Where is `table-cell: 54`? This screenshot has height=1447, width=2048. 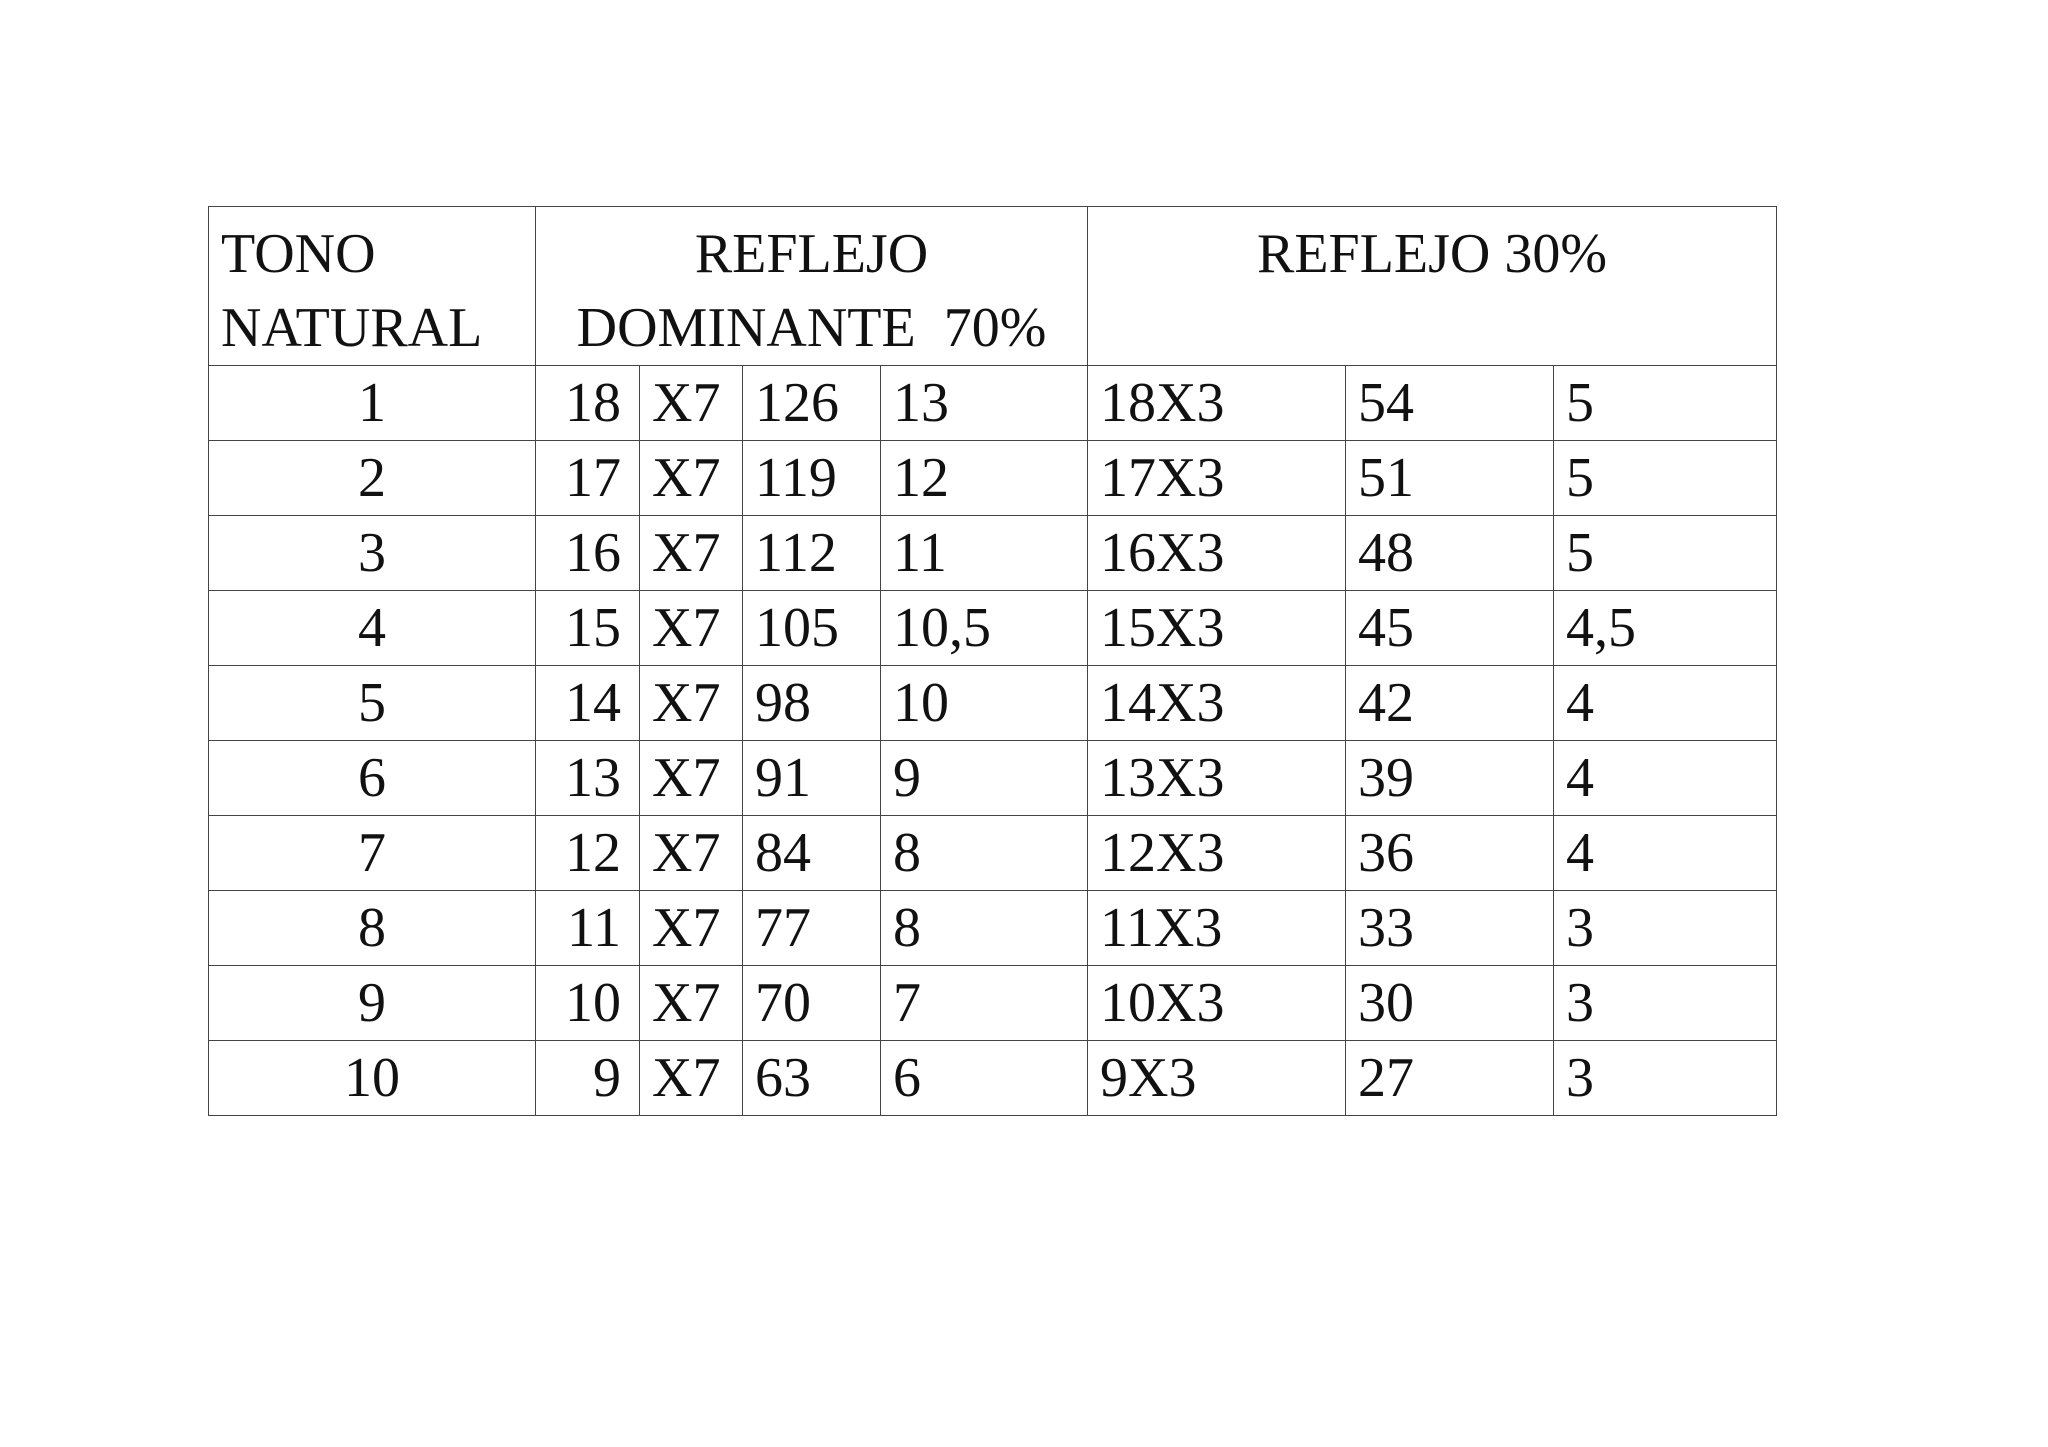 table-cell: 54 is located at coordinates (1449, 403).